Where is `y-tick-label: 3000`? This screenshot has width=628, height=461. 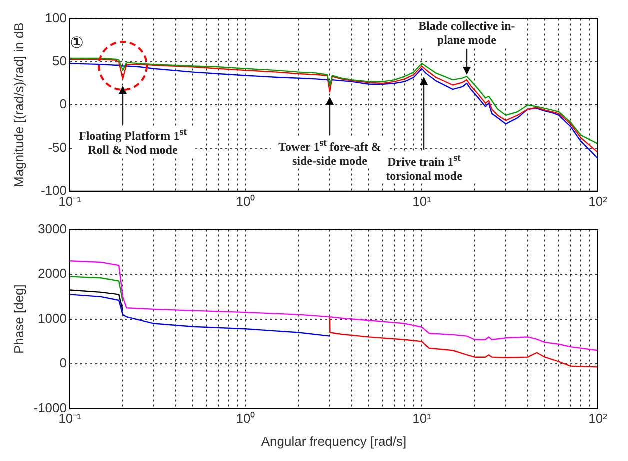
y-tick-label: 3000 is located at coordinates (52, 228).